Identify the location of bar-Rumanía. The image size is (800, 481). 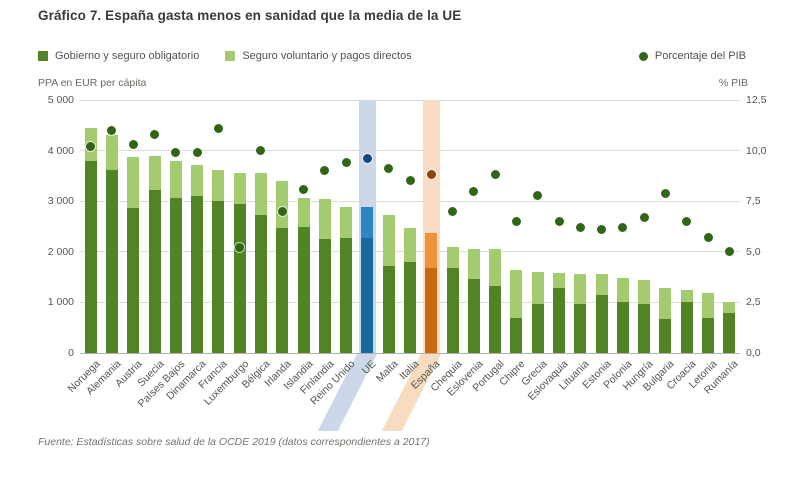
(729, 327).